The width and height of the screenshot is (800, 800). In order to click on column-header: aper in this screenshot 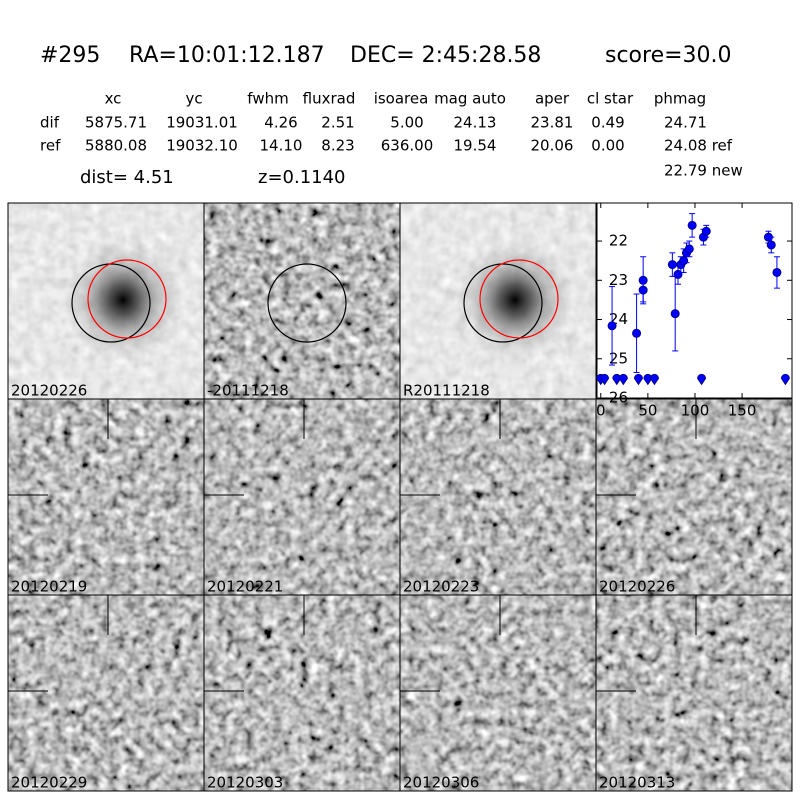, I will do `click(552, 99)`.